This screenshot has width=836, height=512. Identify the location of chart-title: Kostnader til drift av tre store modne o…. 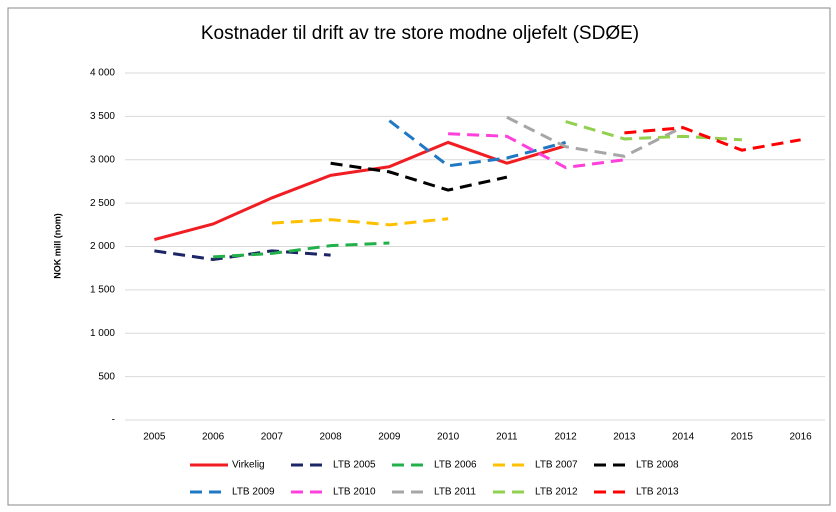
(420, 33).